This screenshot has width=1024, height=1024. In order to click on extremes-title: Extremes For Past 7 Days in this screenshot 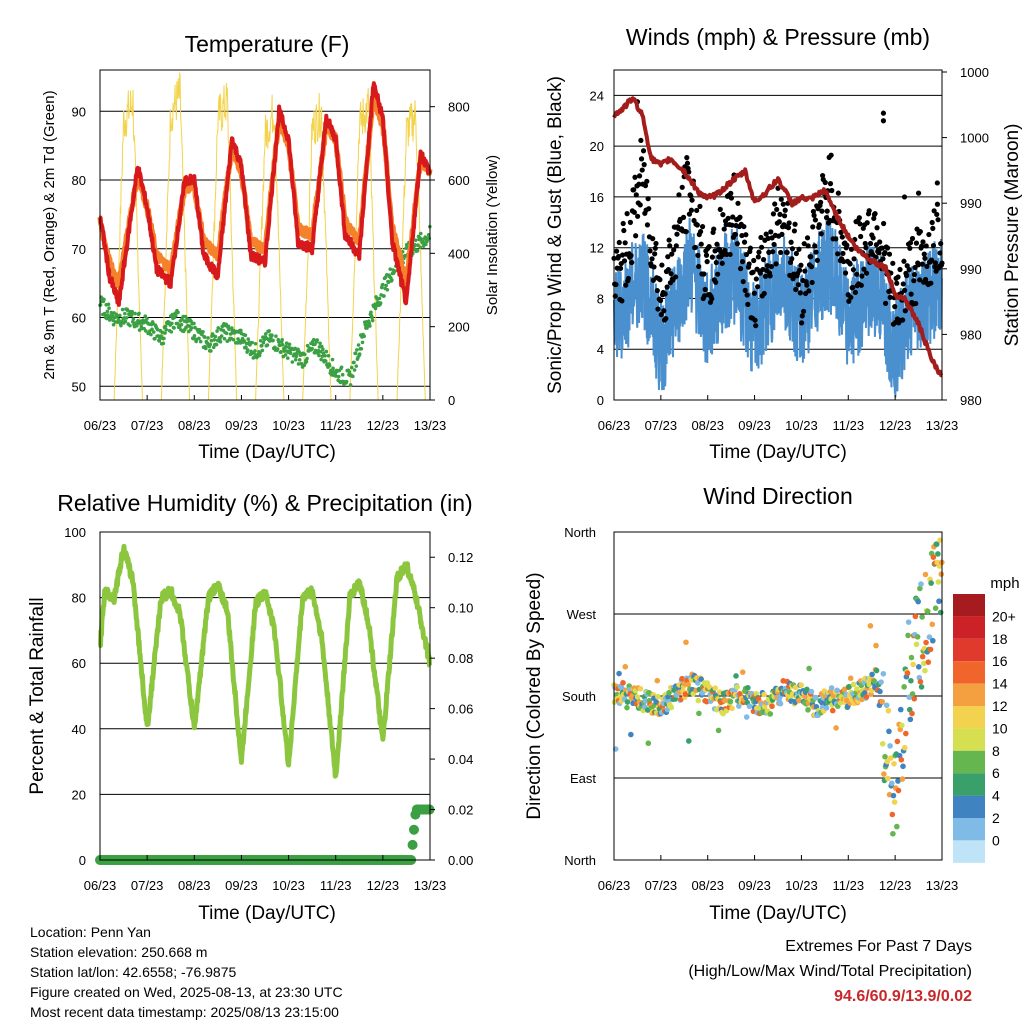, I will do `click(878, 946)`.